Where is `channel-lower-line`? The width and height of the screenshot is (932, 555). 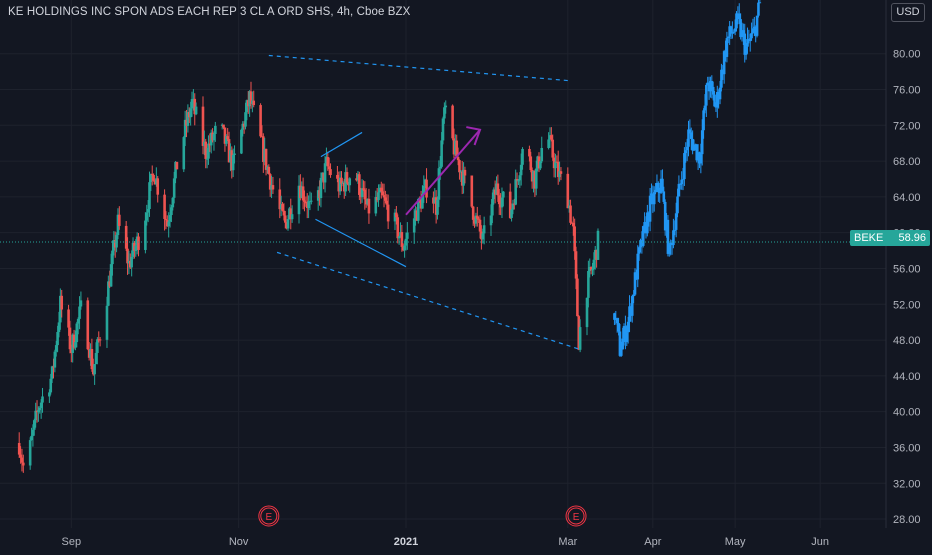
channel-lower-line is located at coordinates (361, 243).